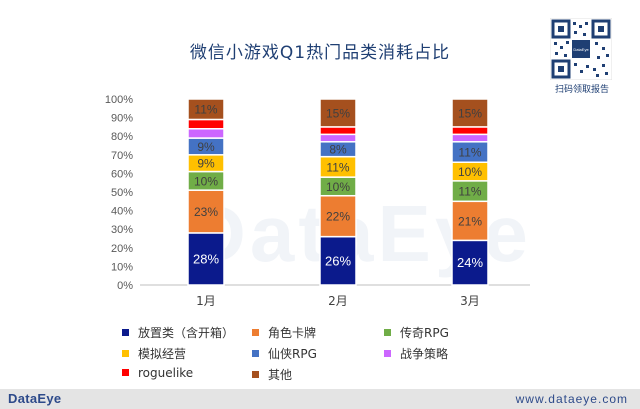 Image resolution: width=640 pixels, height=409 pixels. What do you see at coordinates (206, 301) in the screenshot?
I see `x-tick-label: 1月` at bounding box center [206, 301].